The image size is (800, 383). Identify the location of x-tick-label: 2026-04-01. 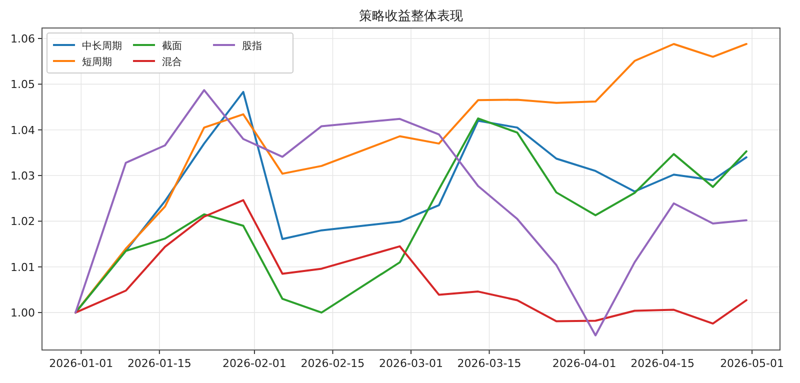
(584, 363).